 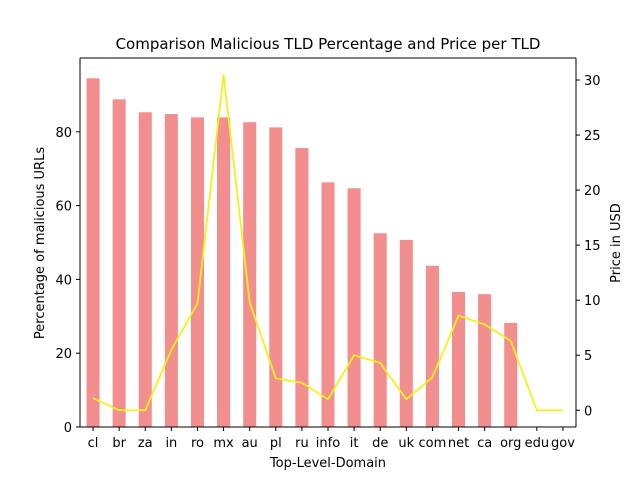 What do you see at coordinates (63, 280) in the screenshot?
I see `y-tick-label-left: 40` at bounding box center [63, 280].